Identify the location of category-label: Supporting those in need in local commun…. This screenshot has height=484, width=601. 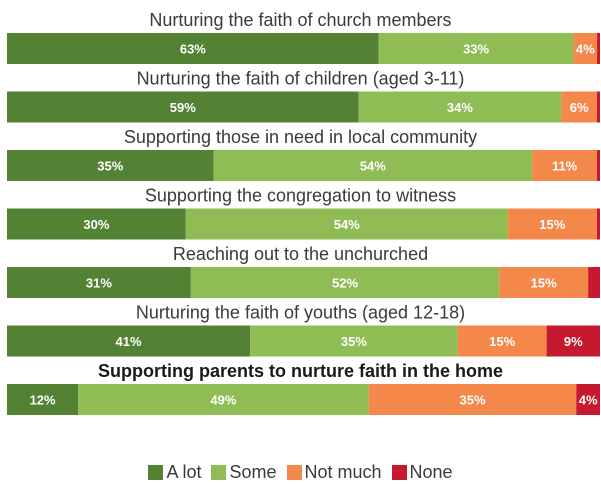
(300, 137).